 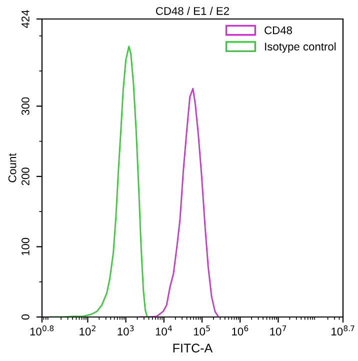 What do you see at coordinates (278, 330) in the screenshot?
I see `x-tick-label: 10$^{7}$` at bounding box center [278, 330].